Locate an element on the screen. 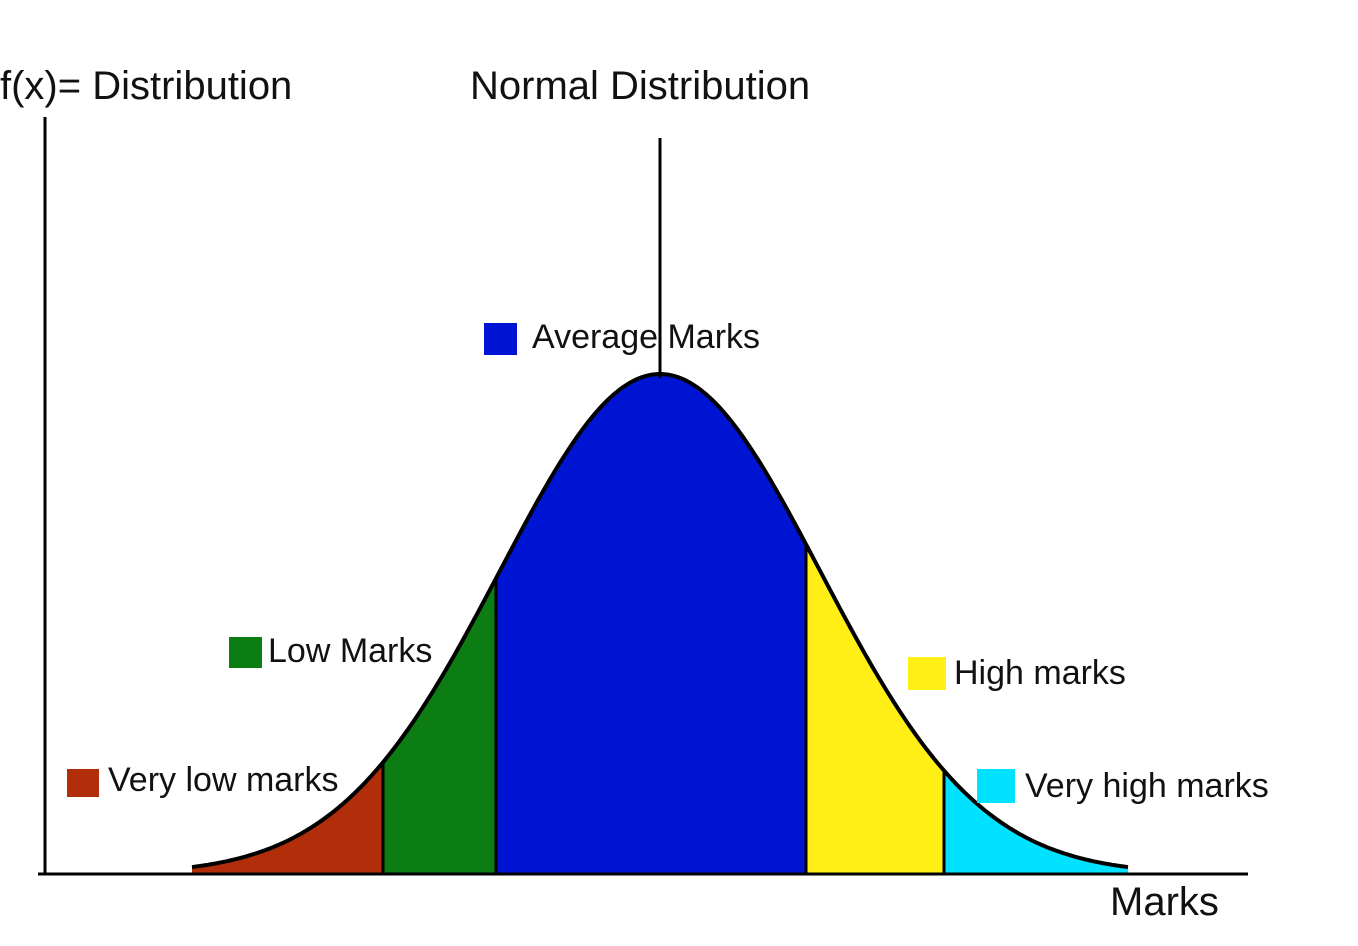 The width and height of the screenshot is (1358, 946). legend-swatch-average is located at coordinates (500, 339).